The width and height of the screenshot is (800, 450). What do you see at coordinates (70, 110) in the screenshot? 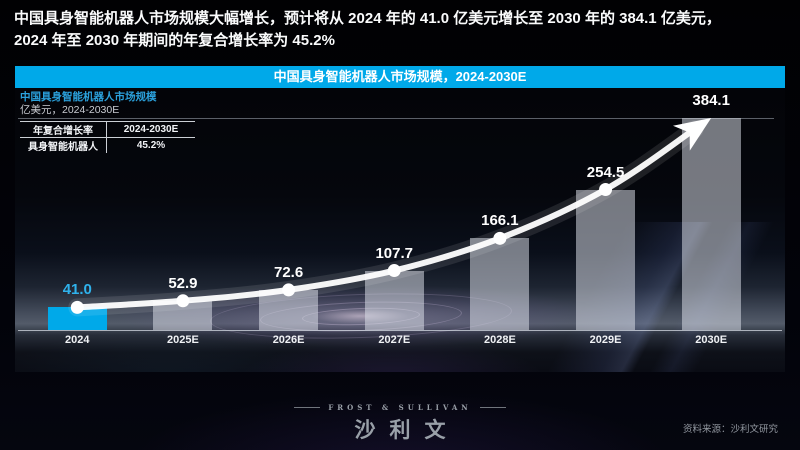
I see `chart-unit: 亿美元，2024-2030E` at bounding box center [70, 110].